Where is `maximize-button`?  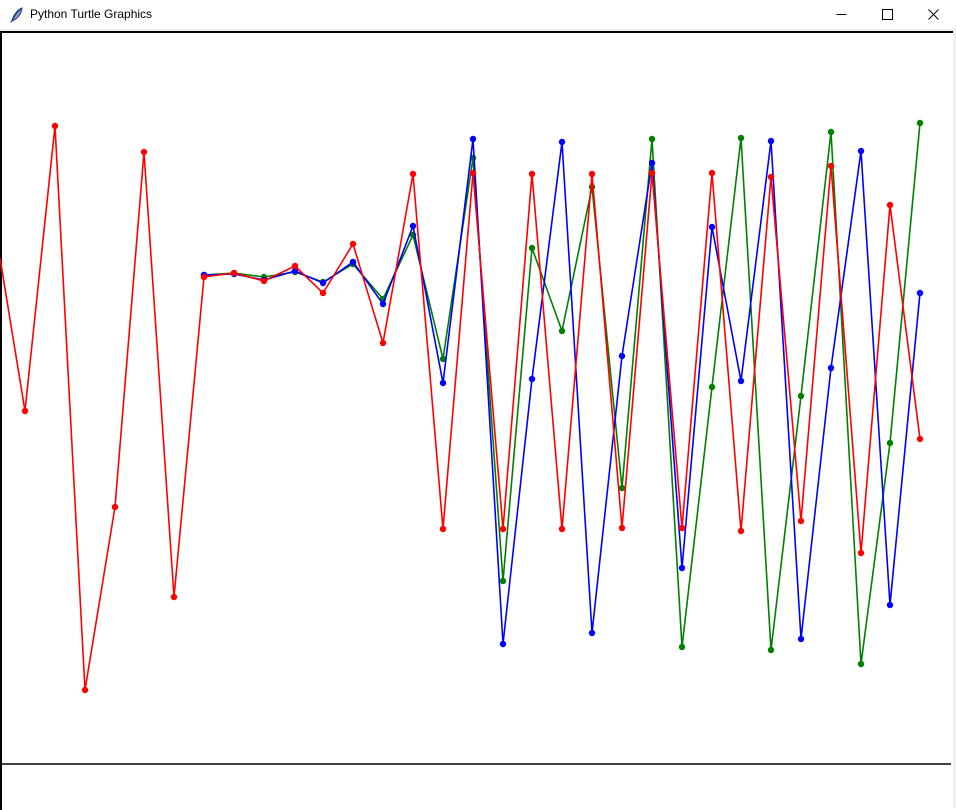
maximize-button is located at coordinates (887, 14).